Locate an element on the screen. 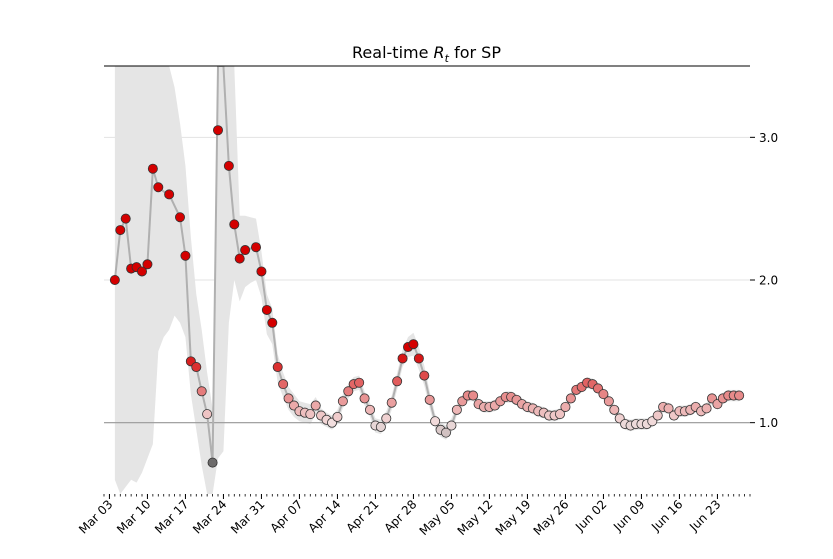 The height and width of the screenshot is (559, 833). y-tick-label: 3.0 is located at coordinates (768, 138).